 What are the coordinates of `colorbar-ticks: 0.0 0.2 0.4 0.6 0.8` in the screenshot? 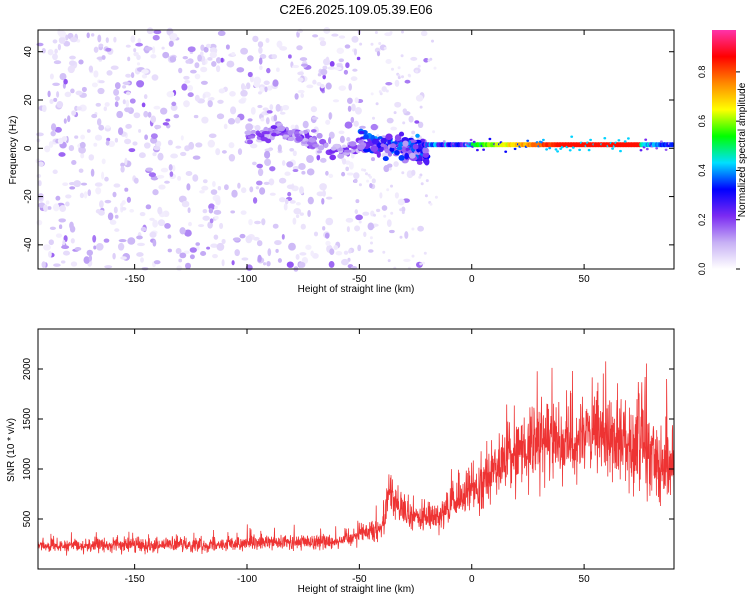 It's located at (718, 170).